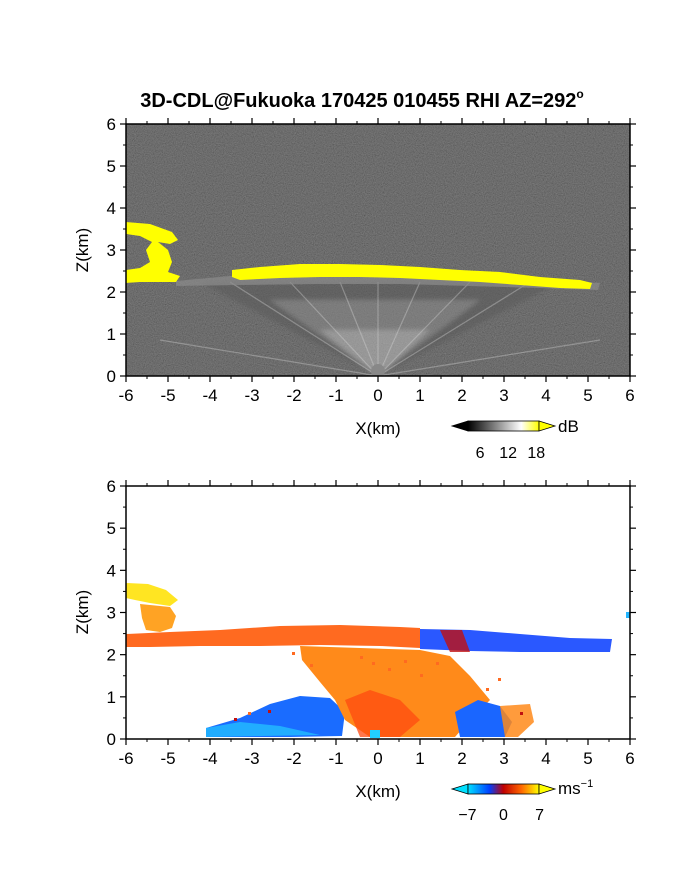  What do you see at coordinates (587, 758) in the screenshot?
I see `velocity-x-tick-label: 5` at bounding box center [587, 758].